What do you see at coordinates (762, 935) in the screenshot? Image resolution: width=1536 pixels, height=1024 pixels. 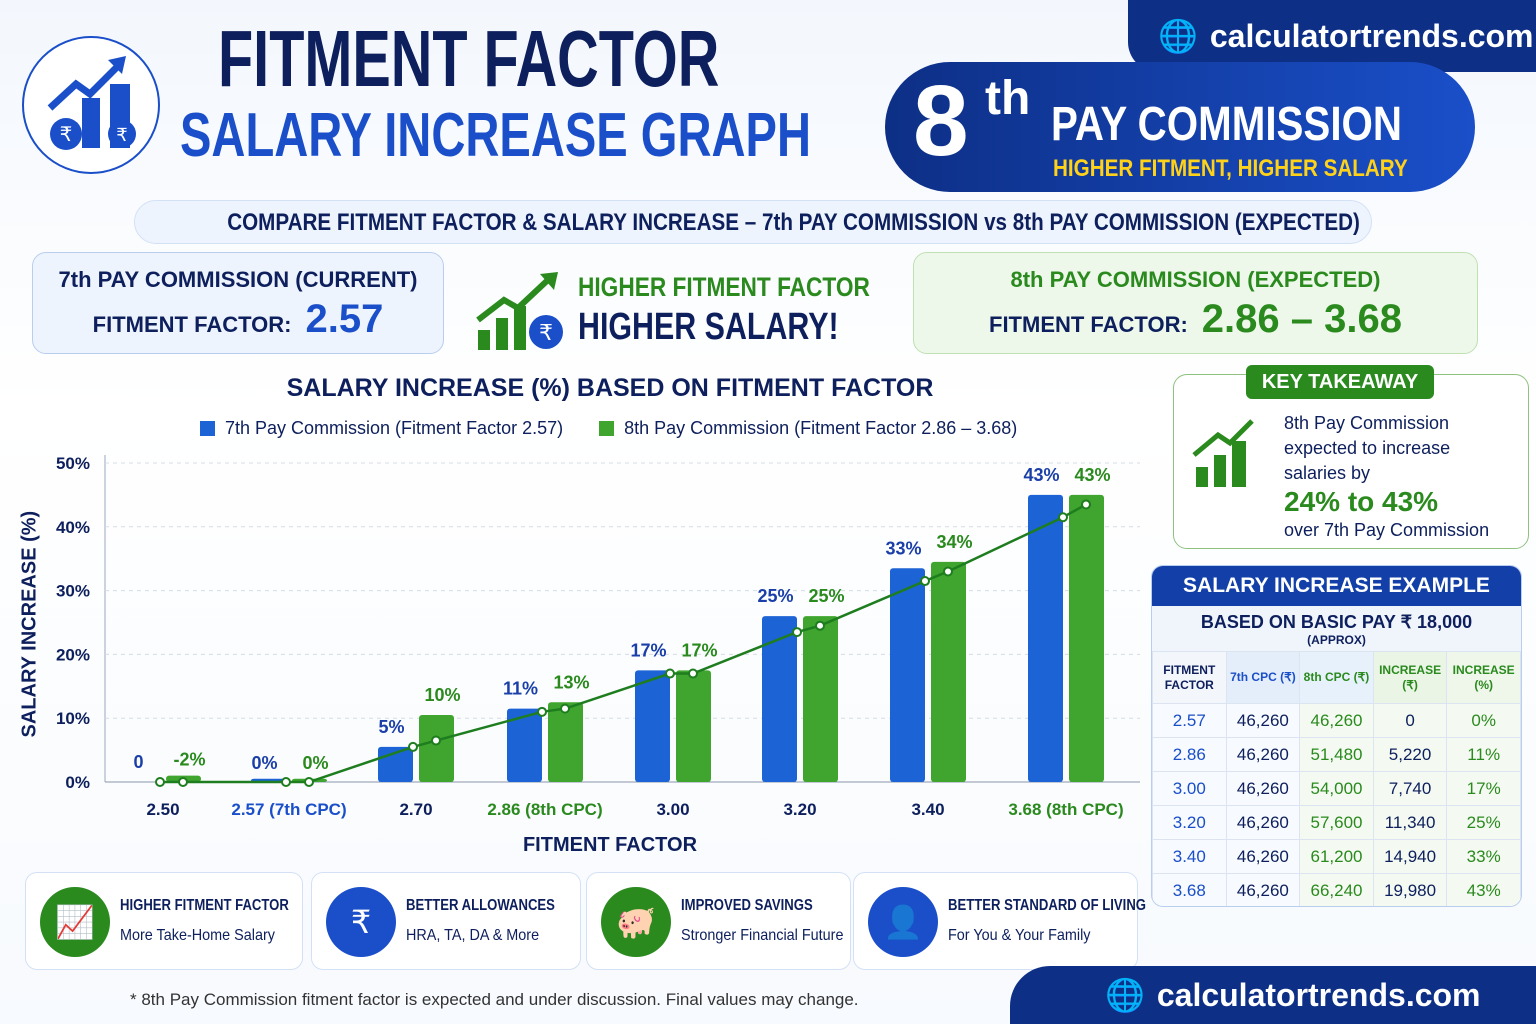 I see `feature-subtitle: Stronger Financial Future` at bounding box center [762, 935].